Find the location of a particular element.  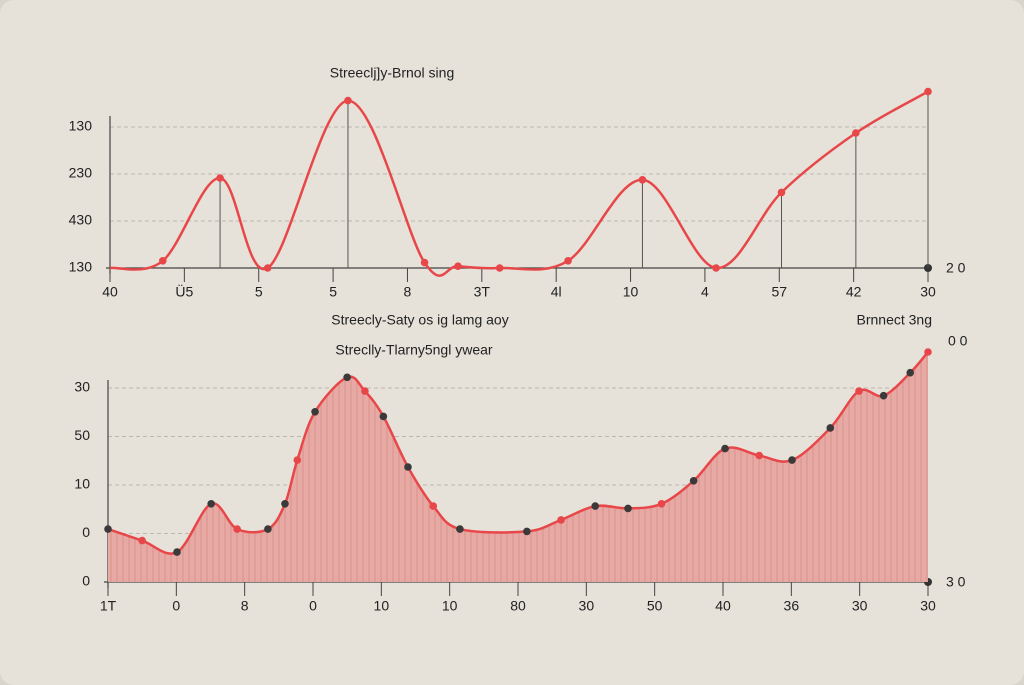

y-tick-label: 10 is located at coordinates (82, 484).